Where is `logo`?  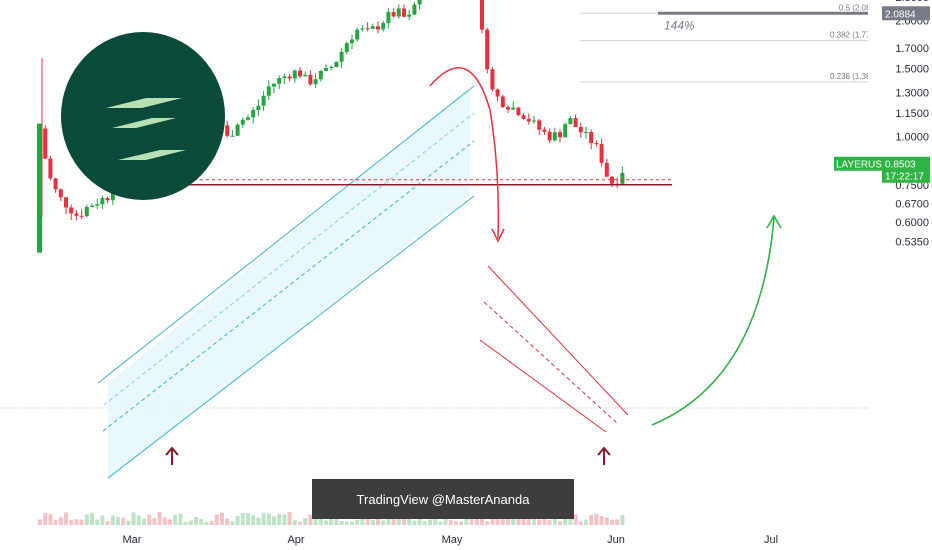 logo is located at coordinates (143, 116).